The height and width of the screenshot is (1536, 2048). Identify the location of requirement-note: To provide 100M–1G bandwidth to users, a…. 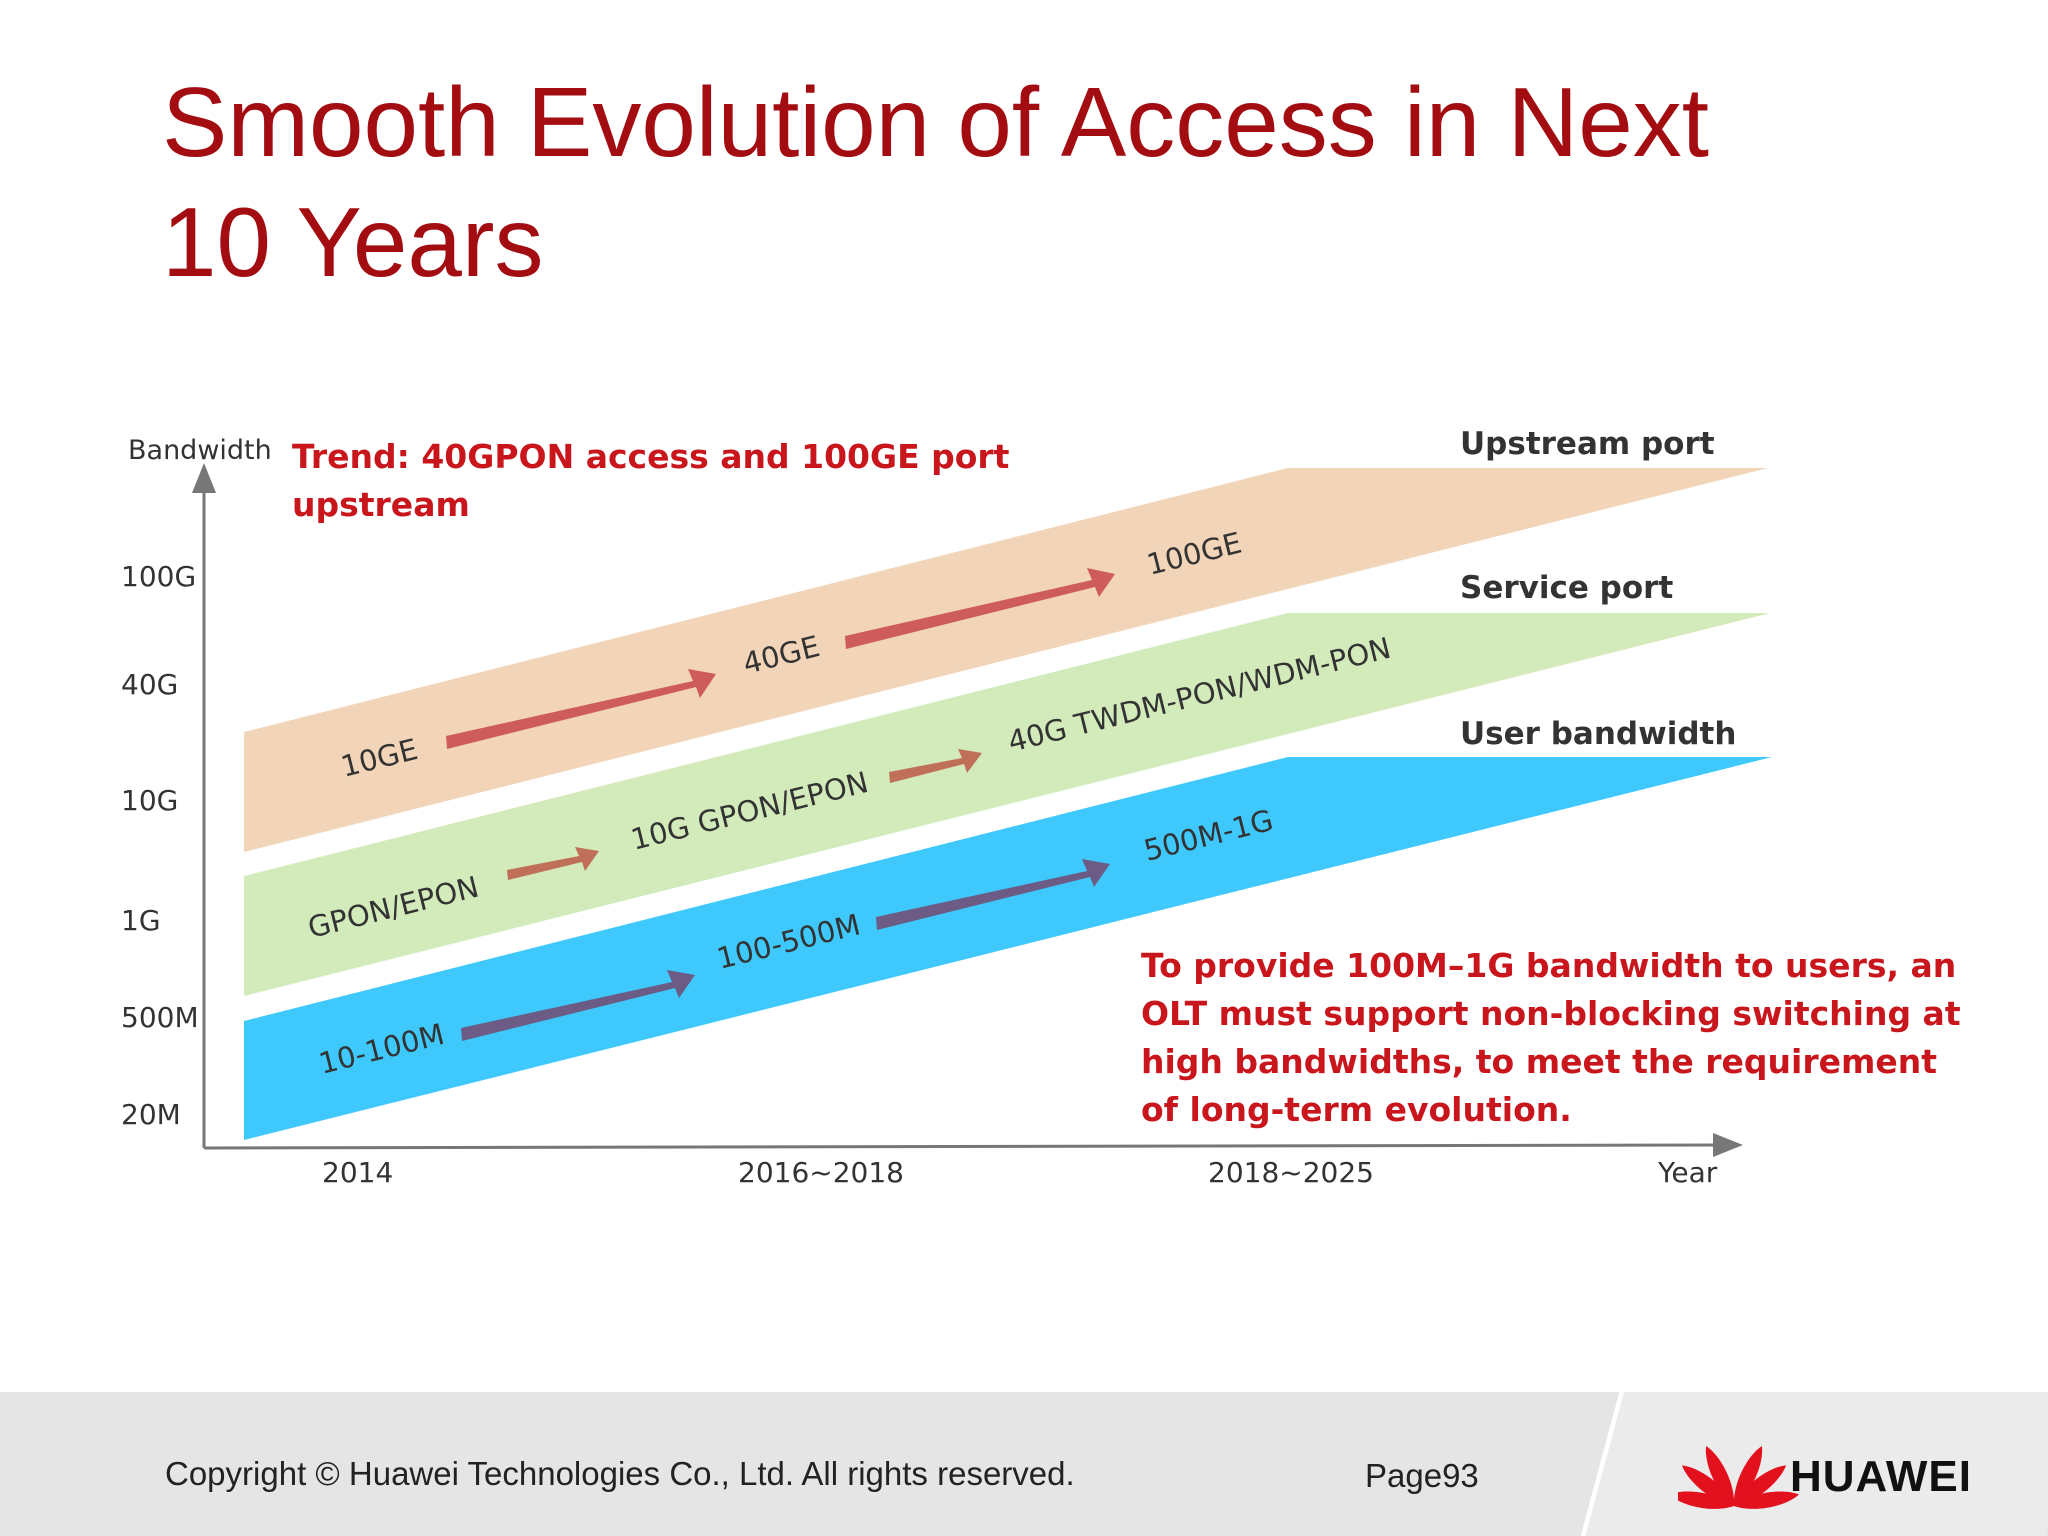
(1556, 1037).